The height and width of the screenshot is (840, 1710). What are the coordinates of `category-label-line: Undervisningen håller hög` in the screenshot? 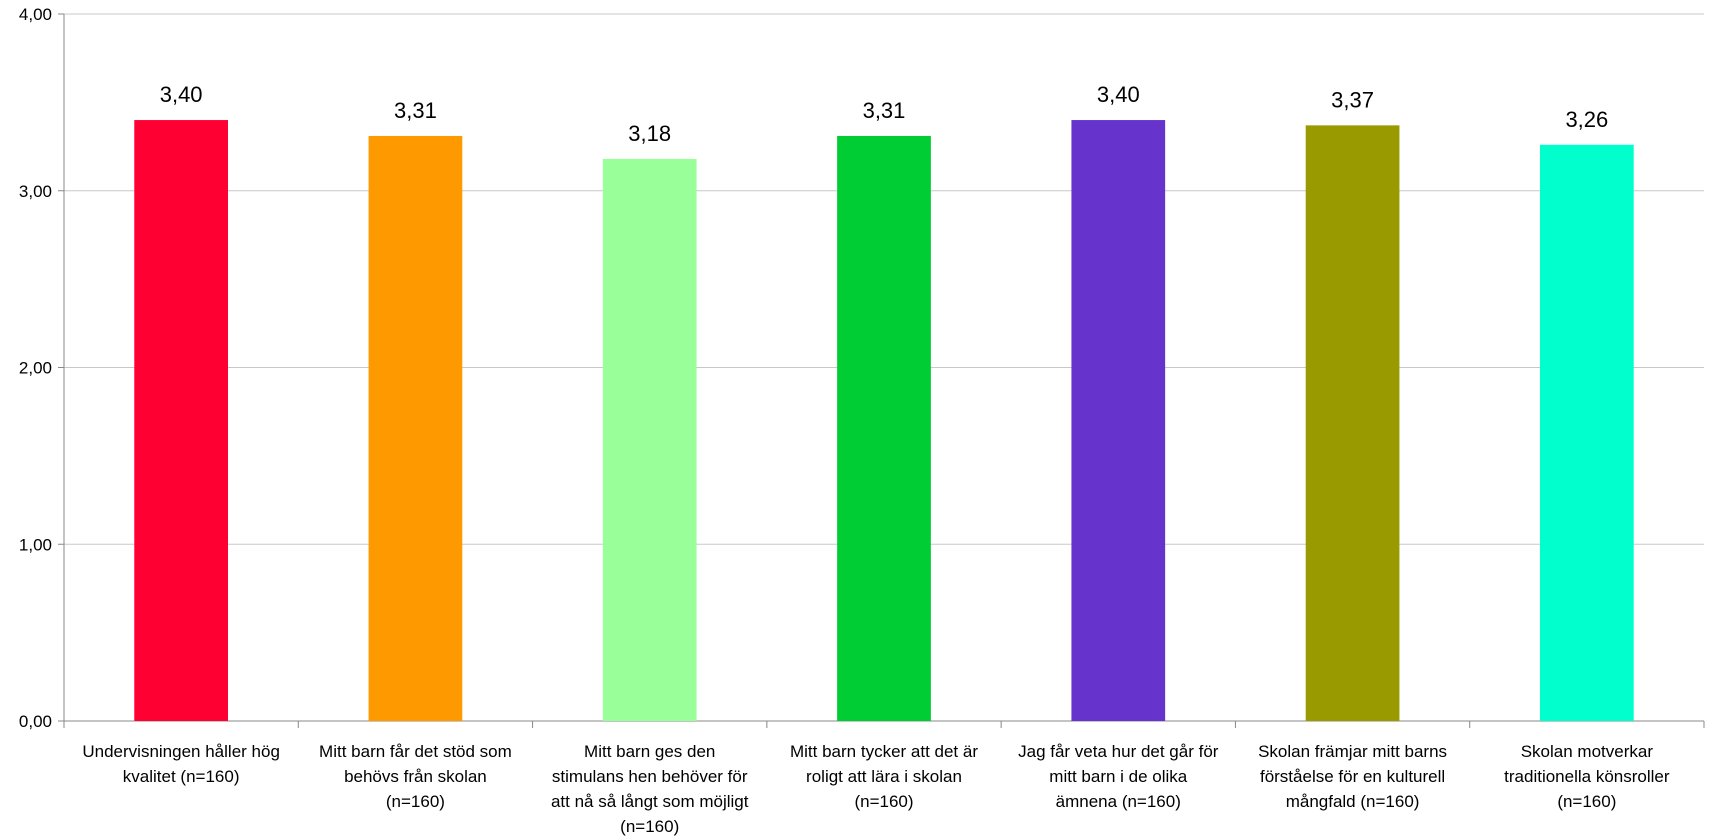 It's located at (181, 751).